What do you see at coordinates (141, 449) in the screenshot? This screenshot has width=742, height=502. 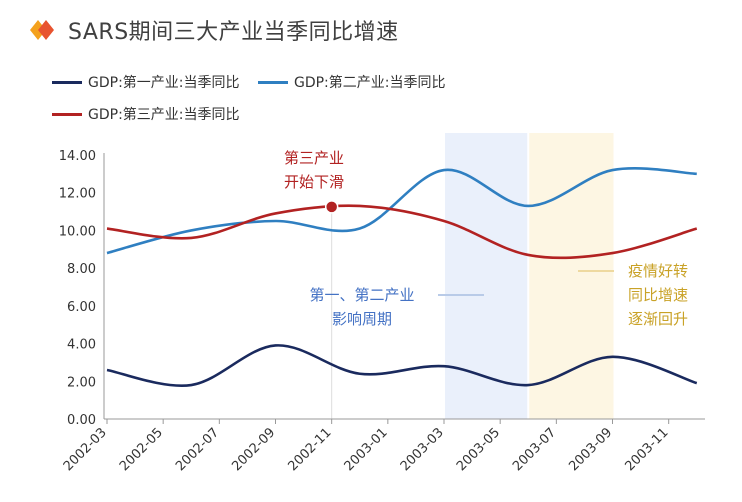 I see `x-tick-label: 2002-05` at bounding box center [141, 449].